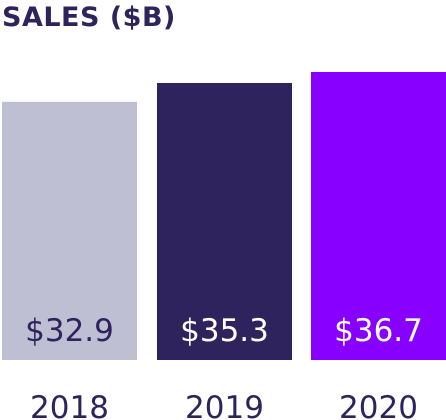  Describe the element at coordinates (69, 331) in the screenshot. I see `value-label-2018: $32.9` at that location.